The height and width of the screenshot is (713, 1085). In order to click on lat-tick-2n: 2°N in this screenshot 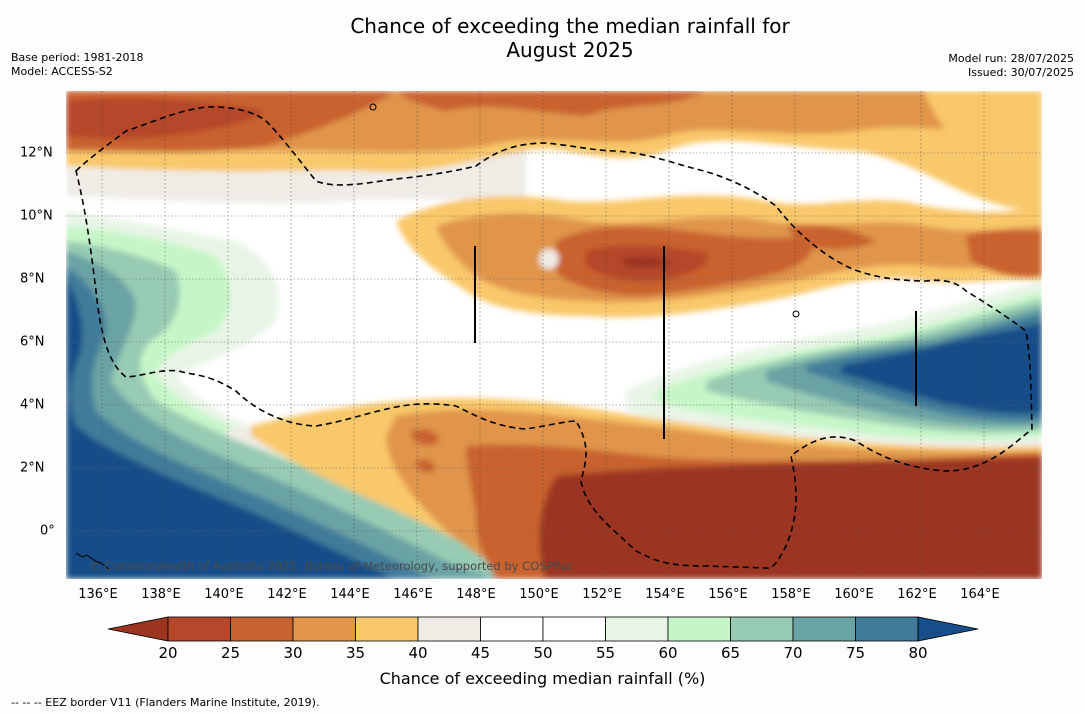, I will do `click(32, 468)`.